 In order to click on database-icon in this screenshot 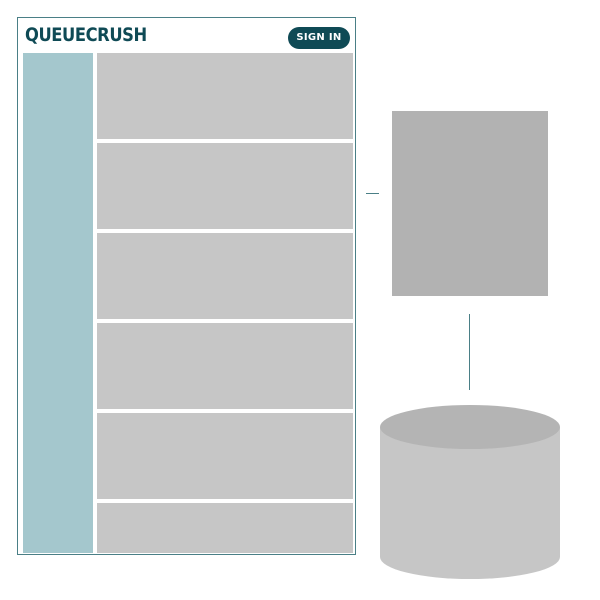, I will do `click(470, 492)`.